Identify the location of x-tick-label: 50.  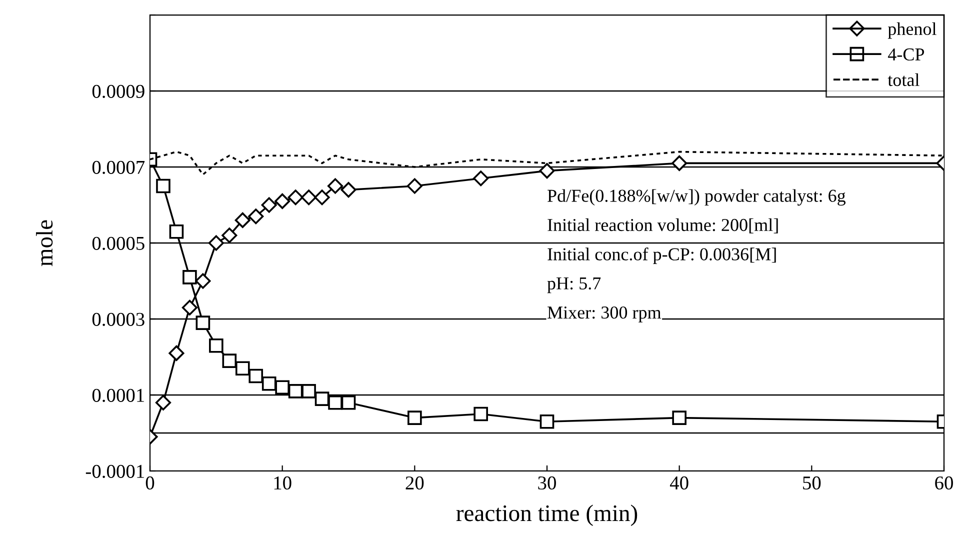
(812, 483).